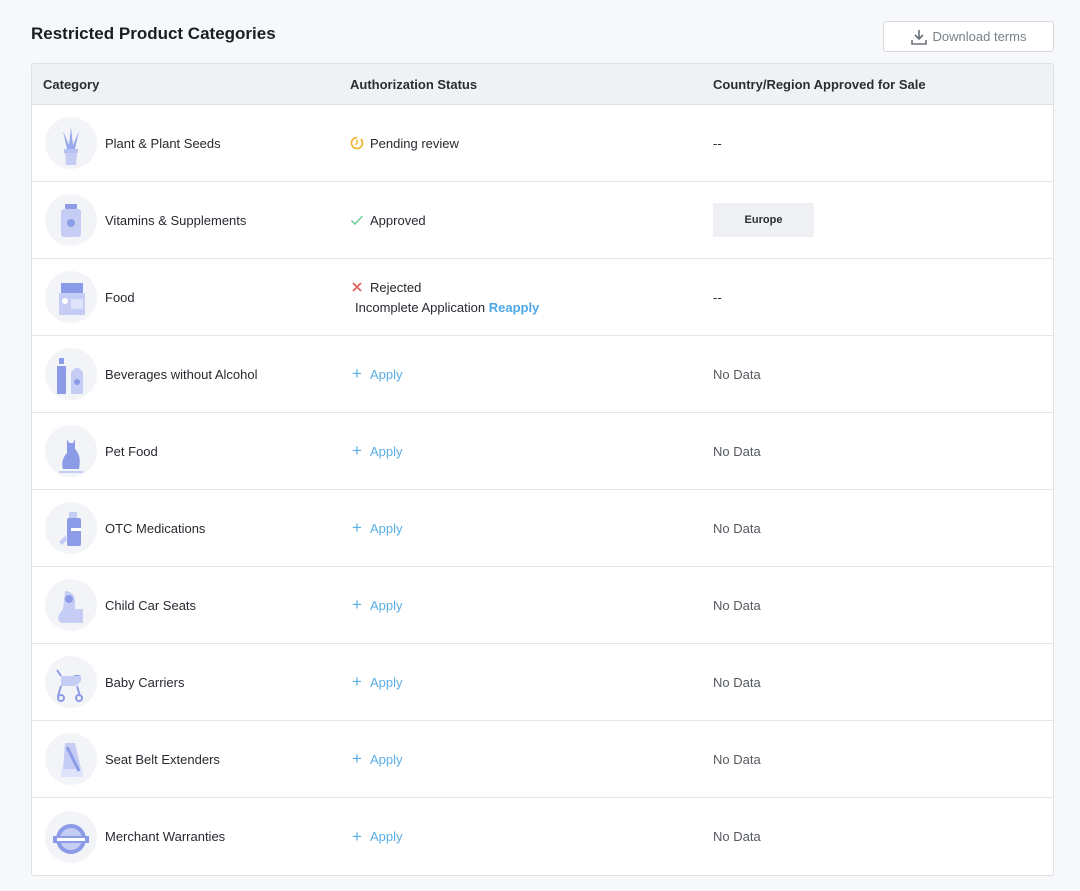  Describe the element at coordinates (155, 528) in the screenshot. I see `category-name: OTC Medications` at that location.